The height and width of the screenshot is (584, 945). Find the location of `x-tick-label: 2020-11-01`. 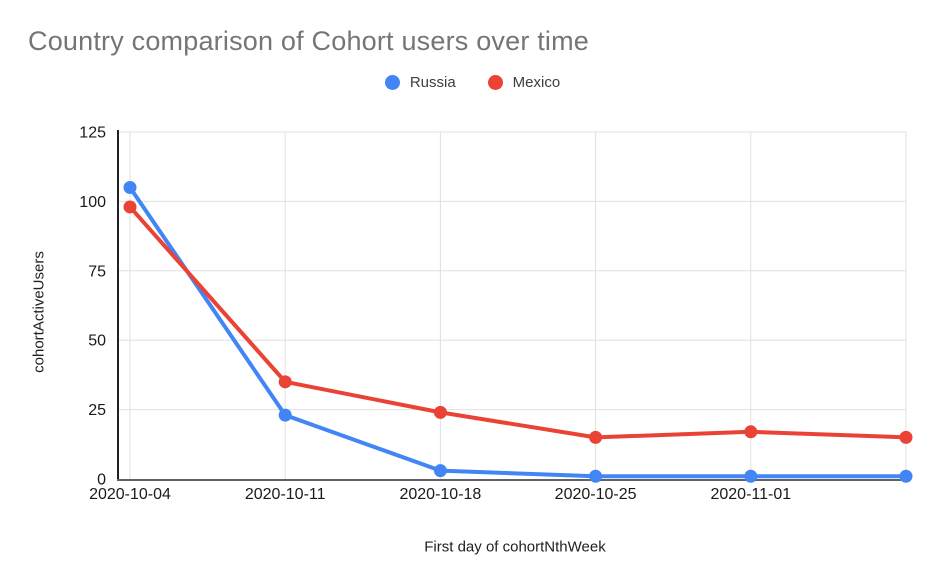

x-tick-label: 2020-11-01 is located at coordinates (750, 494).